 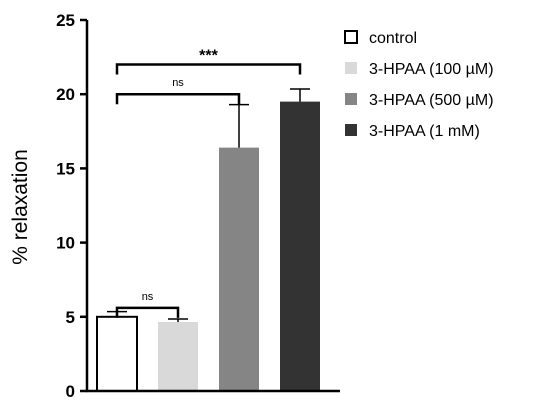 I want to click on legend-label: control, so click(x=393, y=38).